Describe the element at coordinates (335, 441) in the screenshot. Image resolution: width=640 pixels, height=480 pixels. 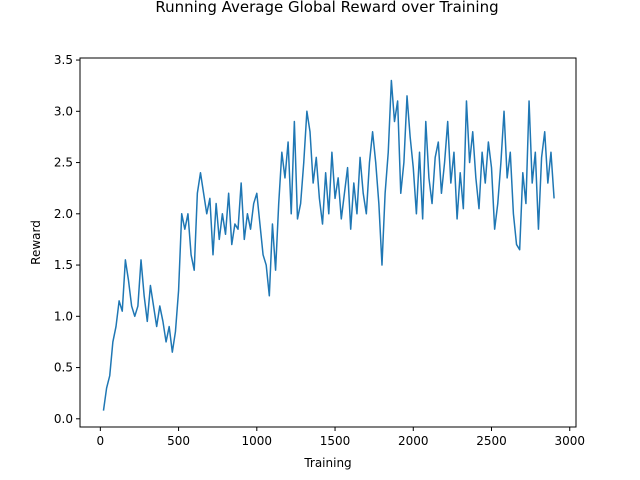
I see `x-tick-label: 1500` at that location.